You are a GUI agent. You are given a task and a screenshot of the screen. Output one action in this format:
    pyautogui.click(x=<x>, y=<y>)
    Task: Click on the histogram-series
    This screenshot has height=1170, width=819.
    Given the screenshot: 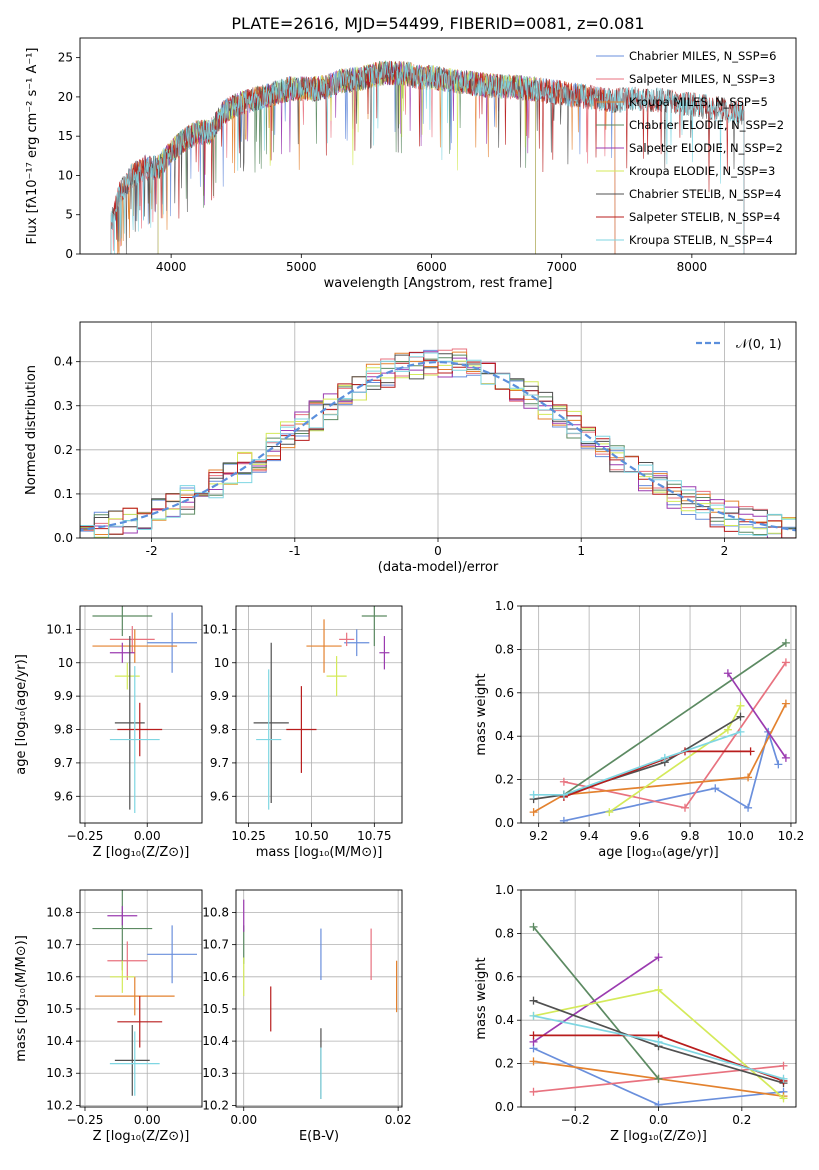 What is the action you would take?
    pyautogui.click(x=438, y=445)
    